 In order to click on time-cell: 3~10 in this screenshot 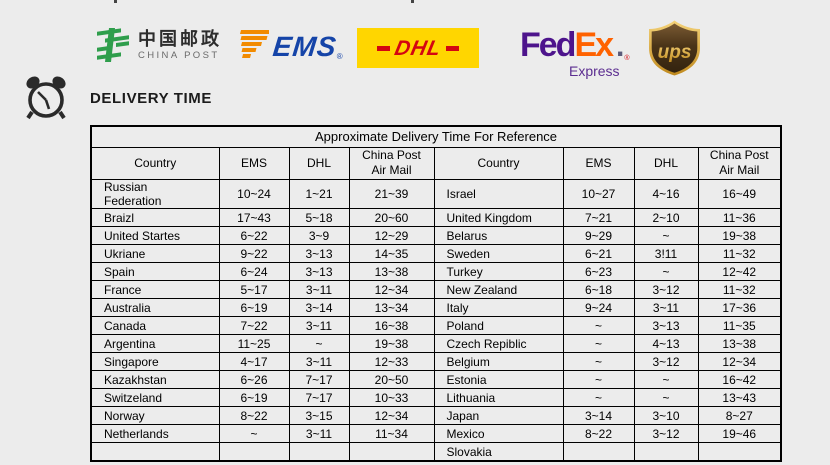, I will do `click(666, 416)`.